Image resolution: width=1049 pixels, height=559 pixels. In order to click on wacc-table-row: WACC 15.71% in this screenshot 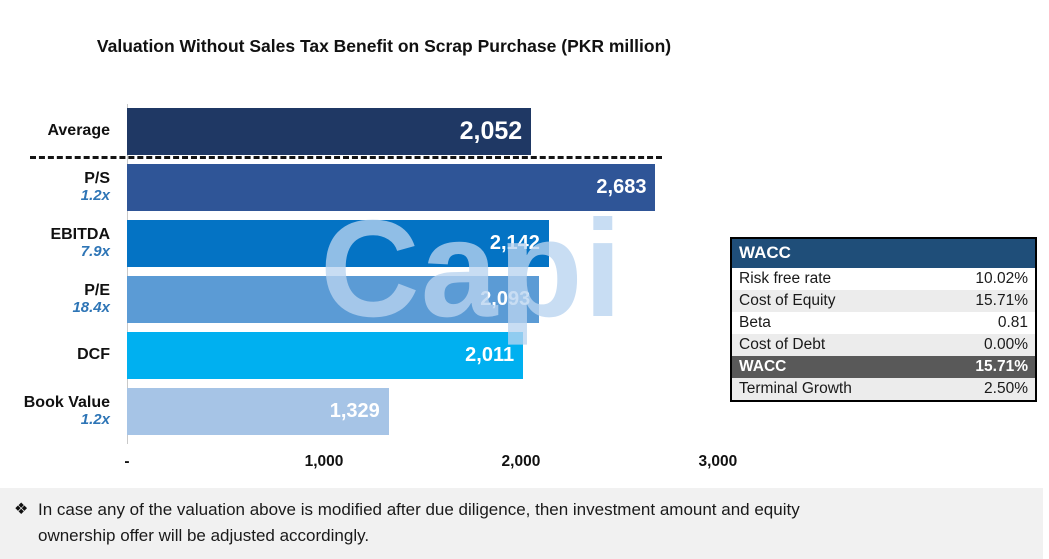, I will do `click(883, 367)`.